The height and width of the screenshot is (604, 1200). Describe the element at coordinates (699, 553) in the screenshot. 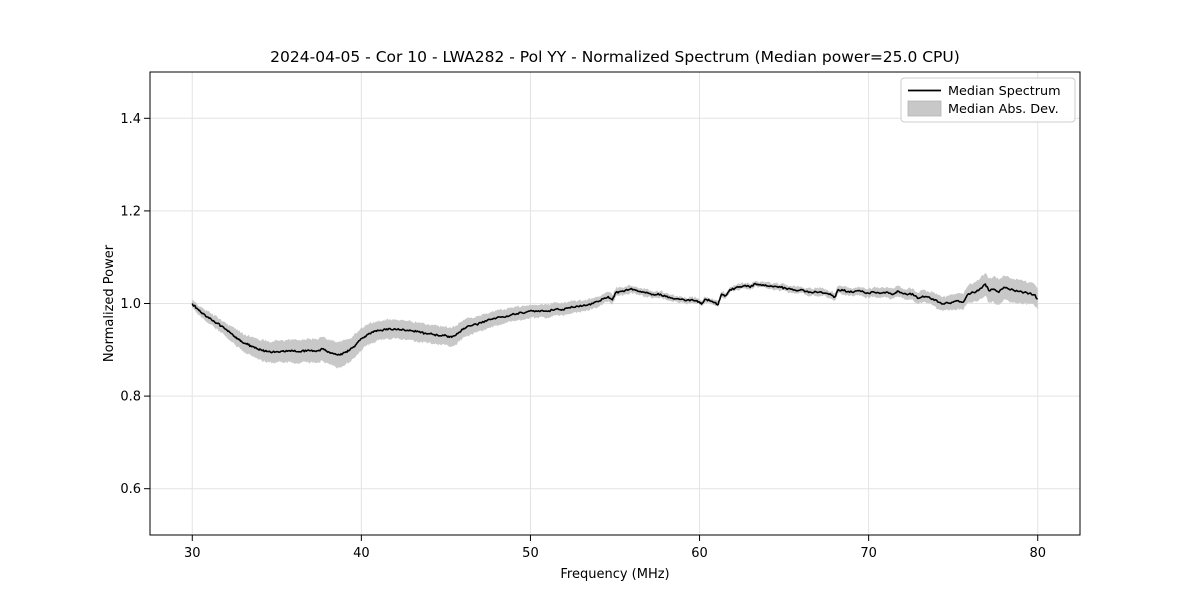

I see `x-tick-label: 60` at that location.